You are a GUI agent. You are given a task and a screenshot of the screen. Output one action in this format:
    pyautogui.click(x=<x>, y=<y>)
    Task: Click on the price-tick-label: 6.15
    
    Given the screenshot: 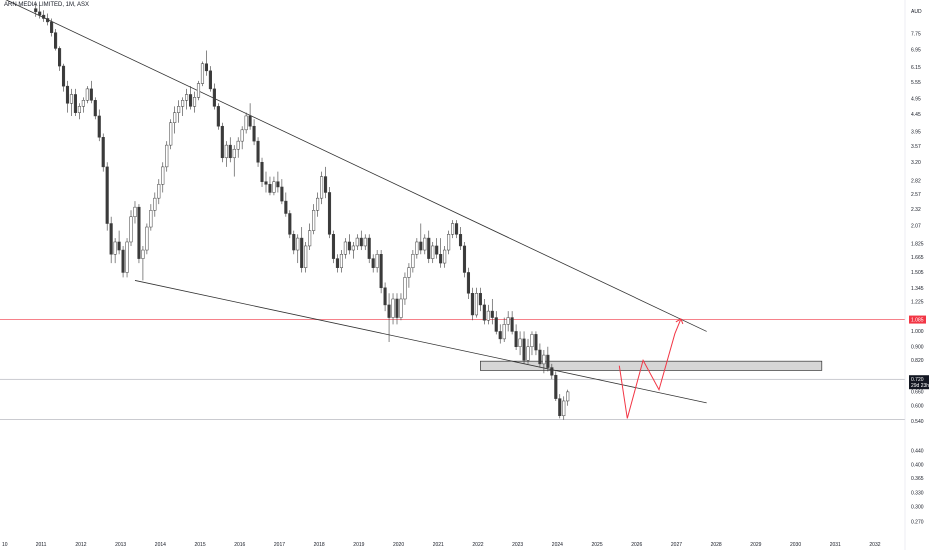 What is the action you would take?
    pyautogui.click(x=916, y=68)
    